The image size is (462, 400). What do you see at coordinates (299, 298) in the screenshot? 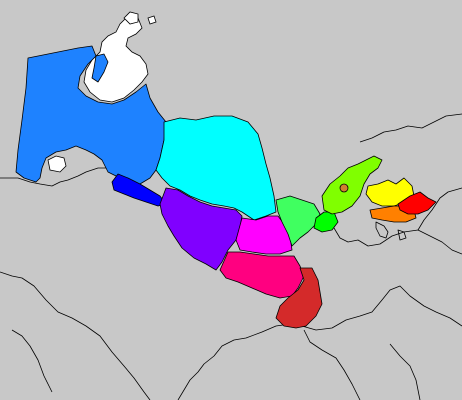
I see `region-surkhandarya` at bounding box center [299, 298].